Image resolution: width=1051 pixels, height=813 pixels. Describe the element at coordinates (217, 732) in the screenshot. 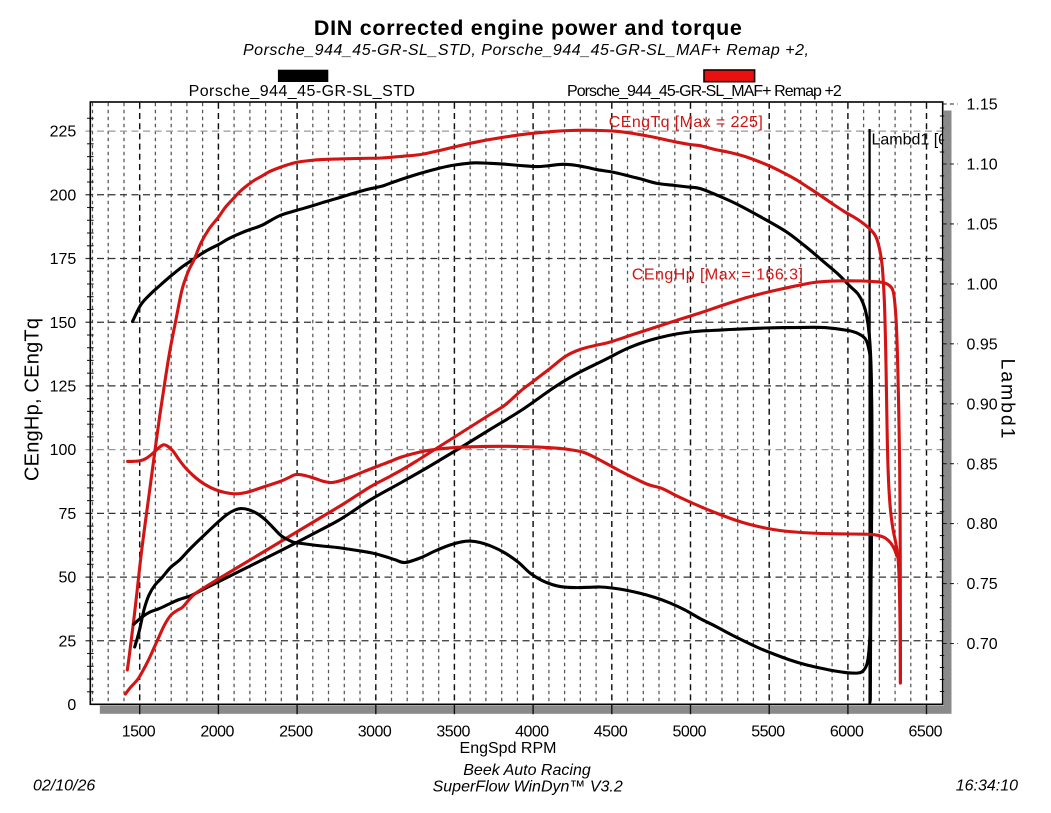

I see `svg-text: 2000` at that location.